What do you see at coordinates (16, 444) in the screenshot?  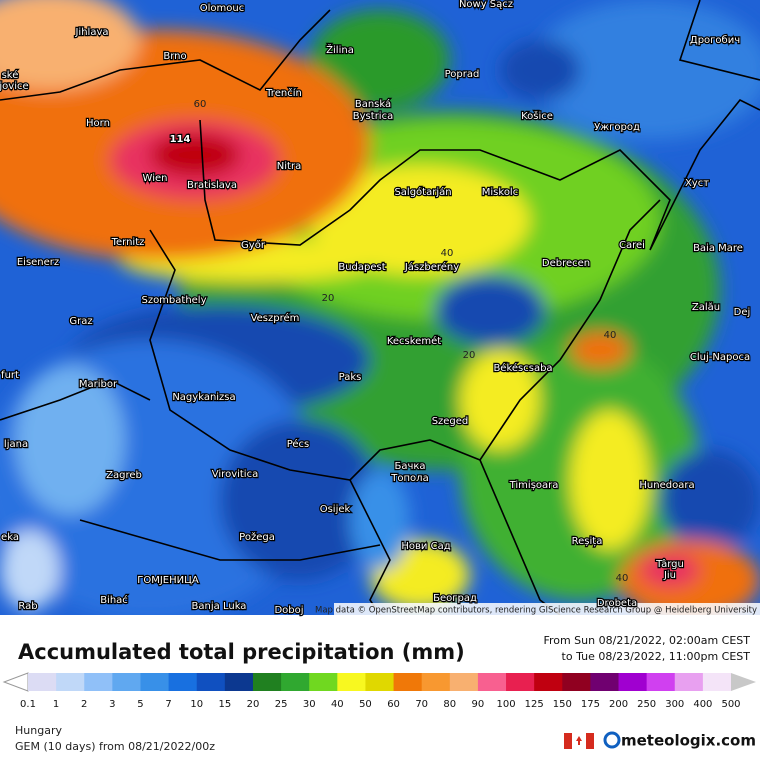 I see `city-label: ljana` at bounding box center [16, 444].